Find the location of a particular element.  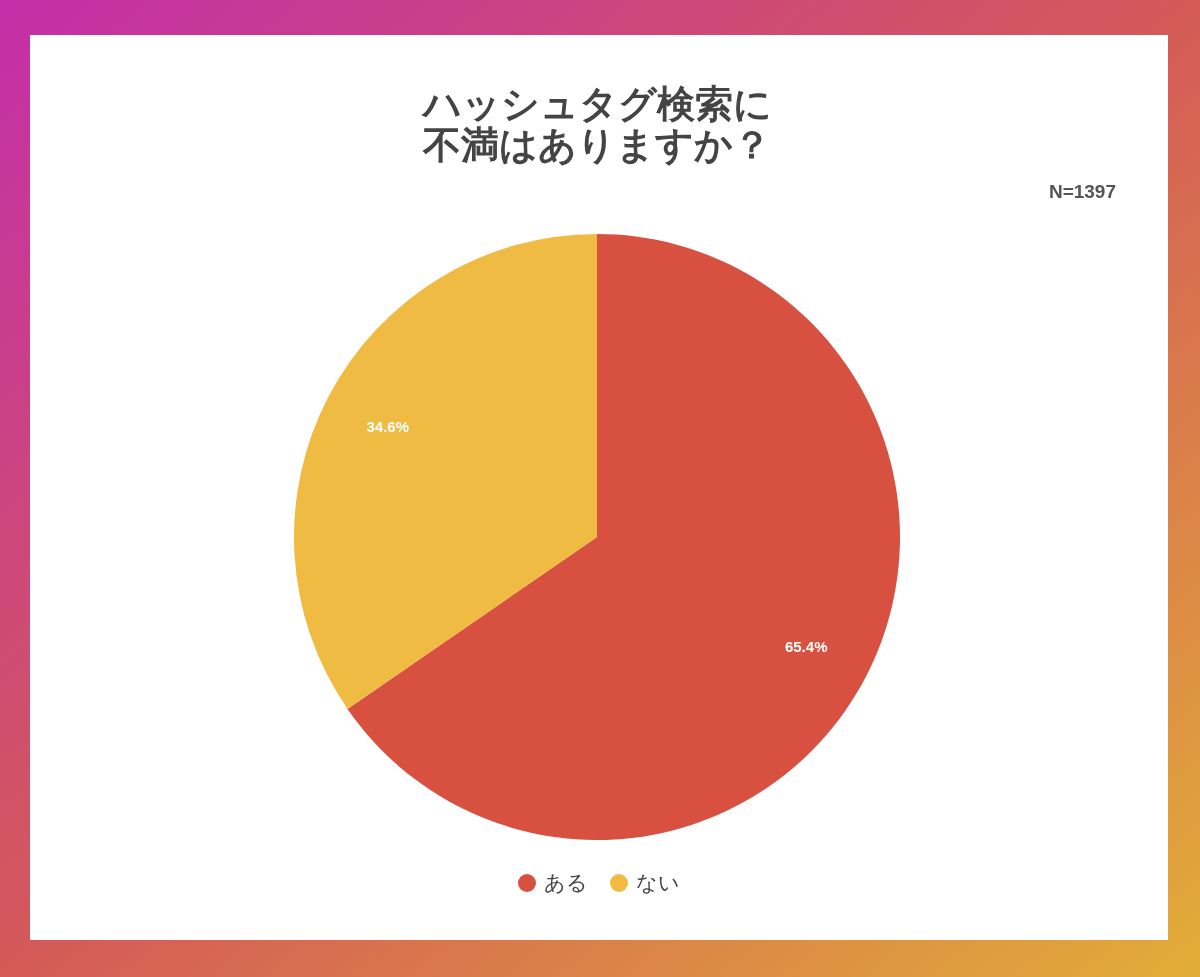

pie-slice is located at coordinates (445, 471).